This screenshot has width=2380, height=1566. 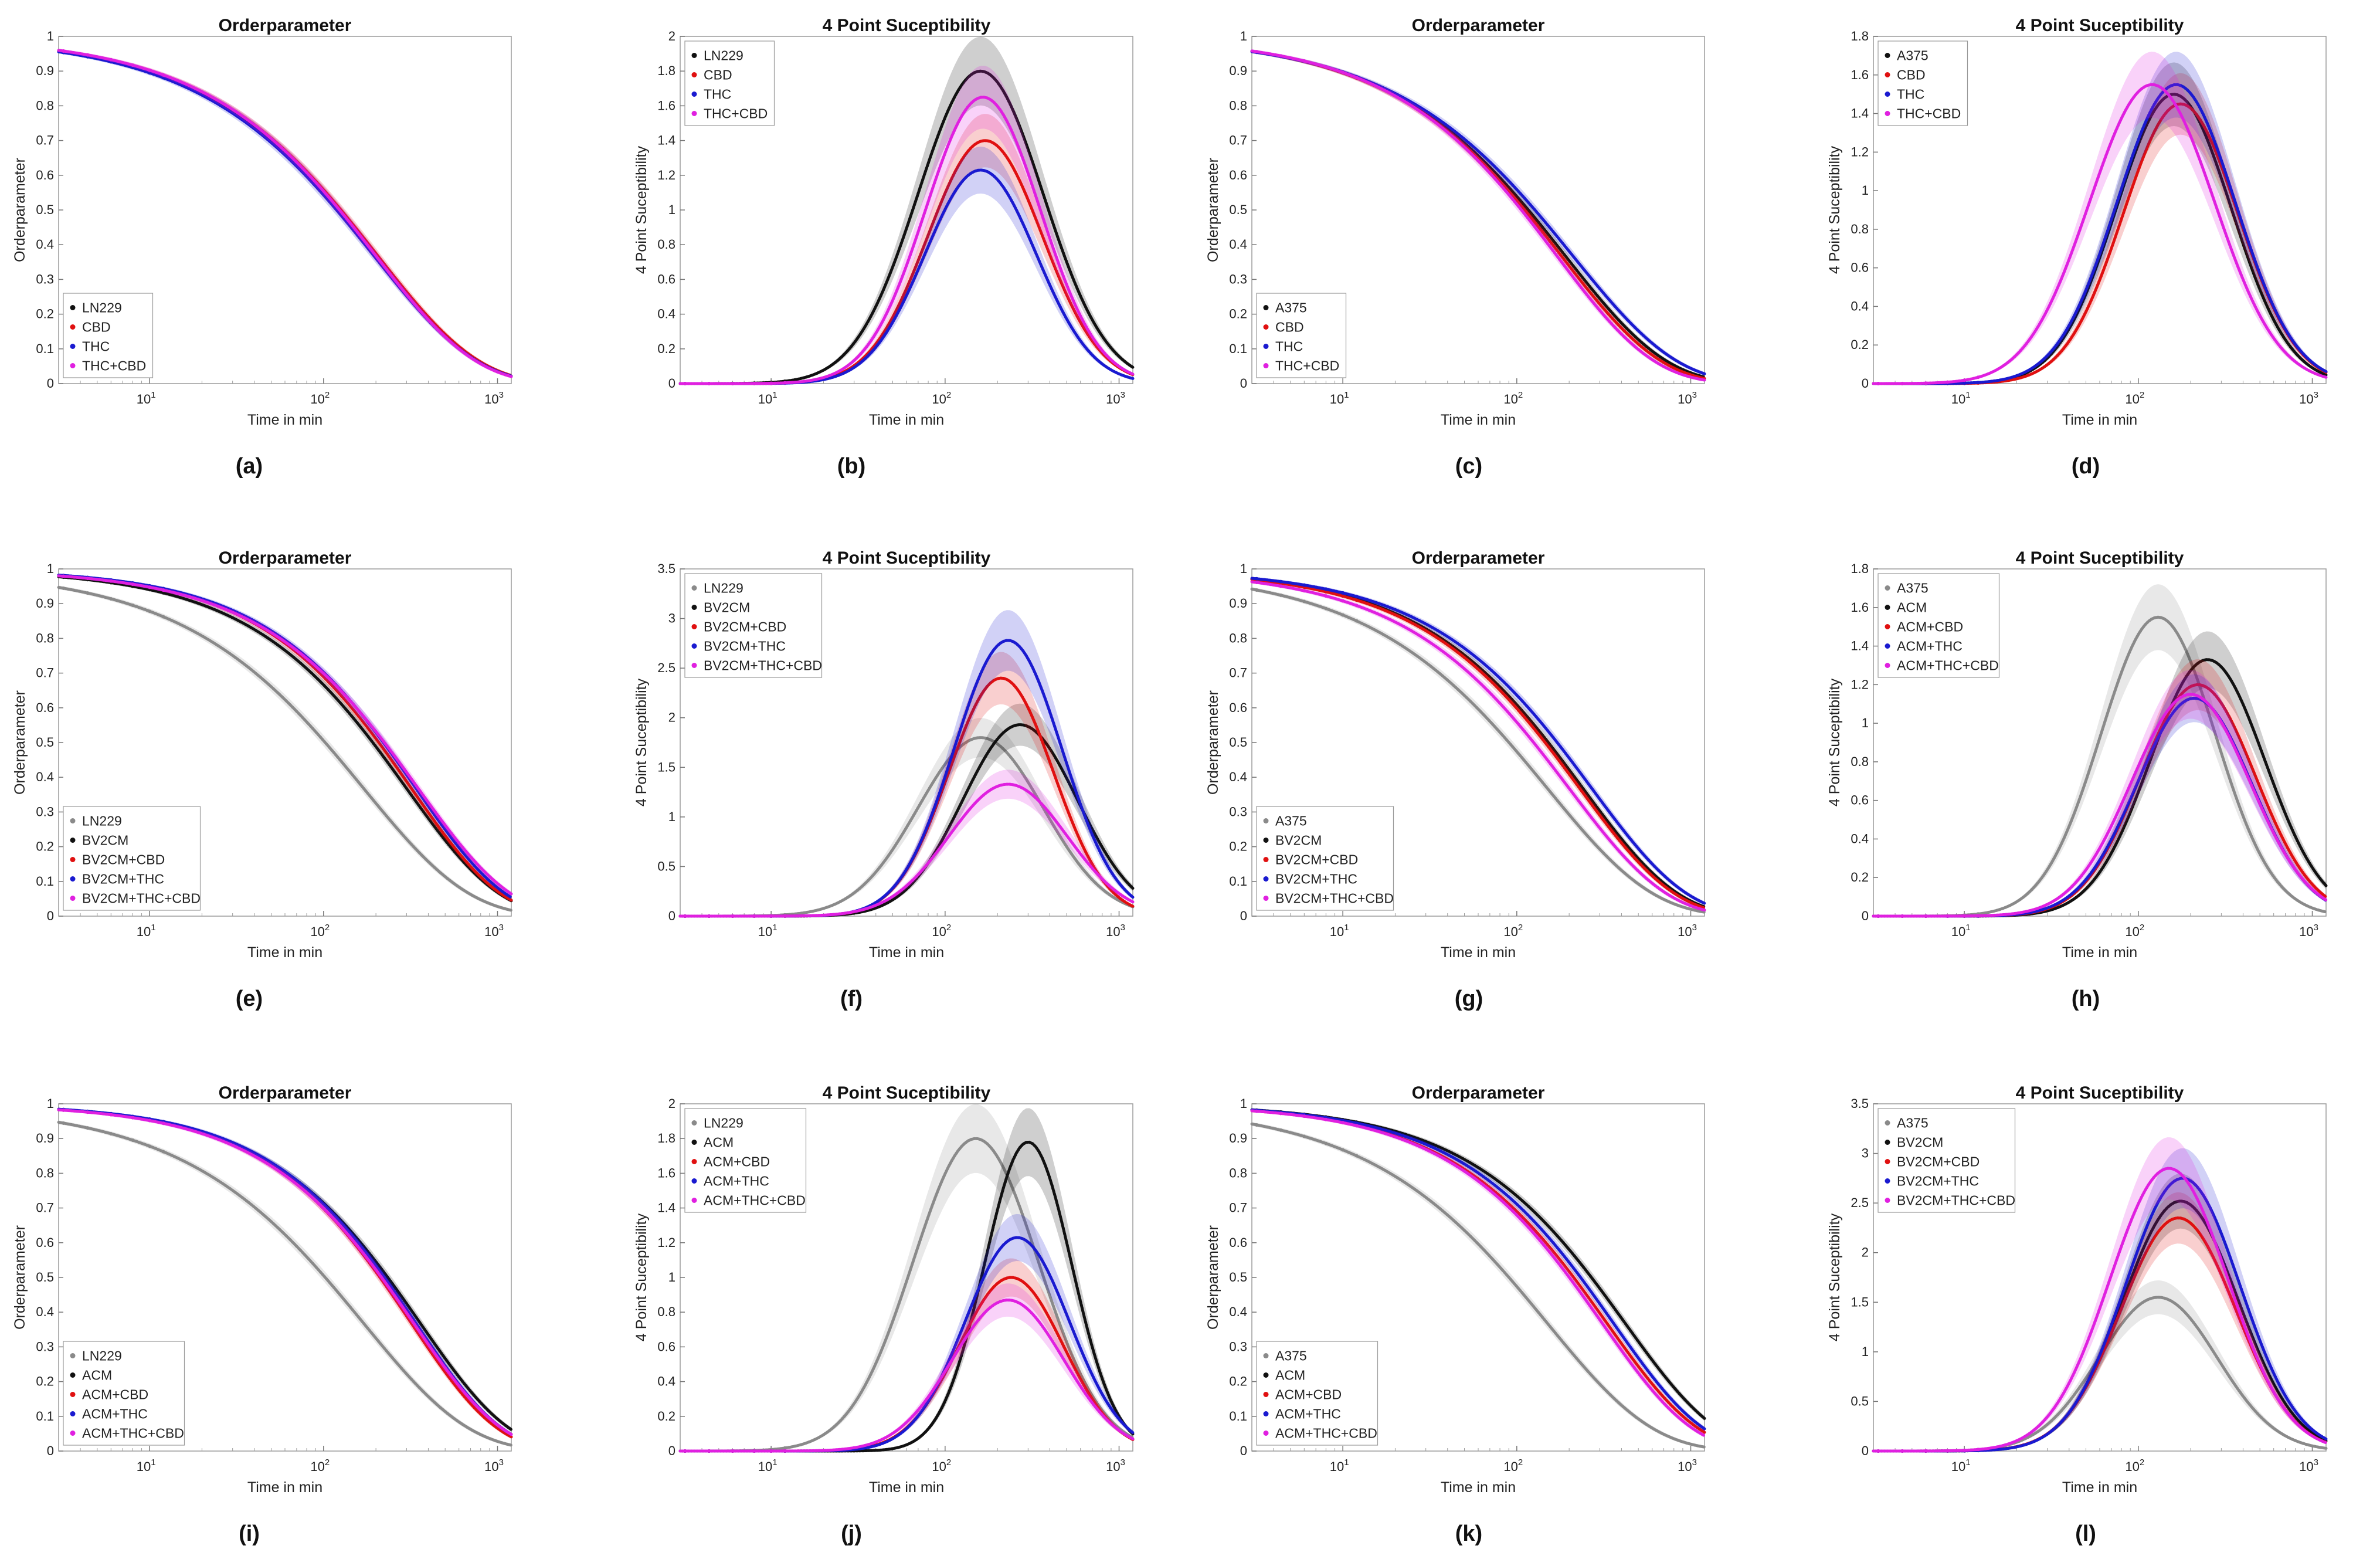 What do you see at coordinates (1325, 858) in the screenshot?
I see `legend: A375 BV2CM BV2CM+CBD BV2CM+THC BV2CM+THC+CBD` at bounding box center [1325, 858].